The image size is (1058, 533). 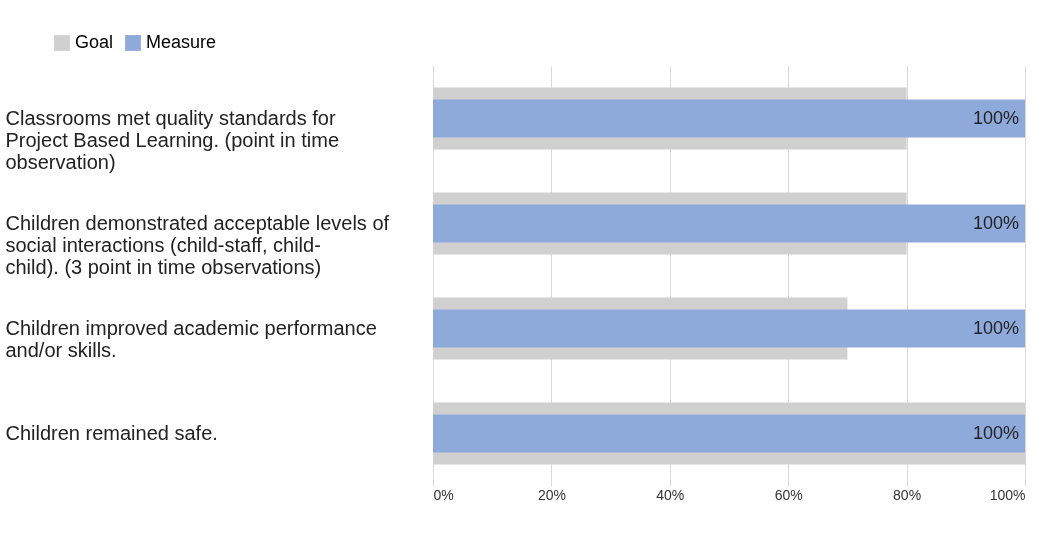 I want to click on x-tick-label: 80%, so click(x=907, y=494).